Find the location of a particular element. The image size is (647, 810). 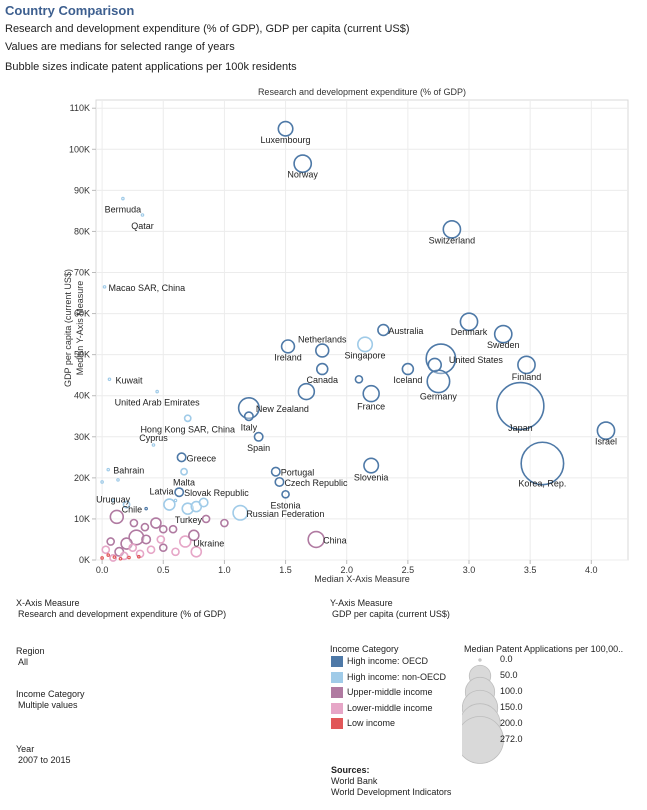

point-turkey is located at coordinates (206, 519).